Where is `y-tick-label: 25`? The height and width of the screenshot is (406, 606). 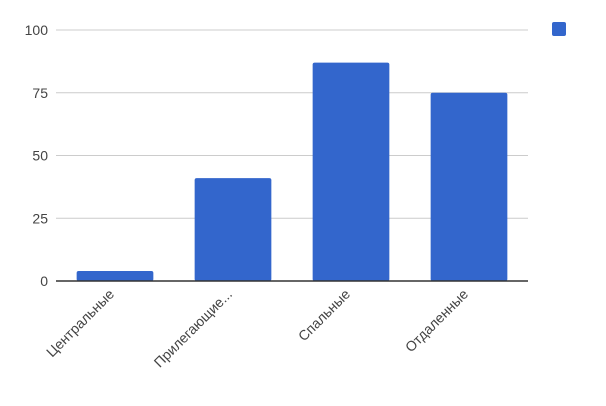
y-tick-label: 25 is located at coordinates (40, 218).